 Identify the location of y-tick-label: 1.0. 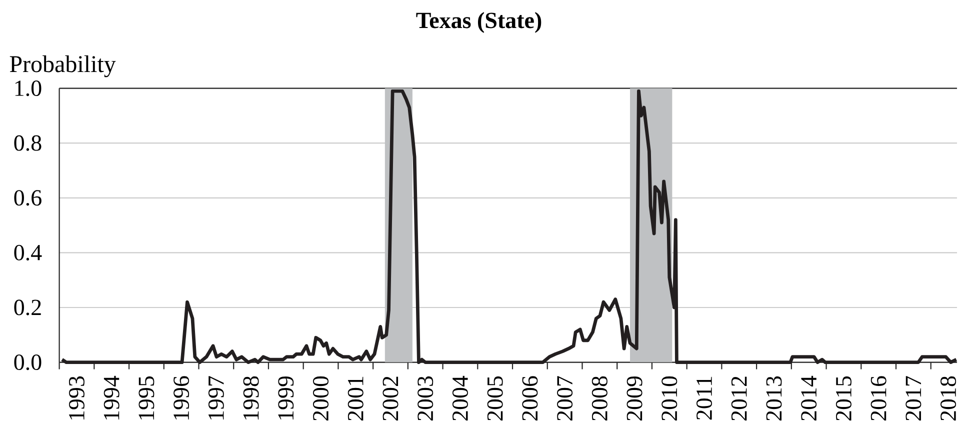
(28, 88).